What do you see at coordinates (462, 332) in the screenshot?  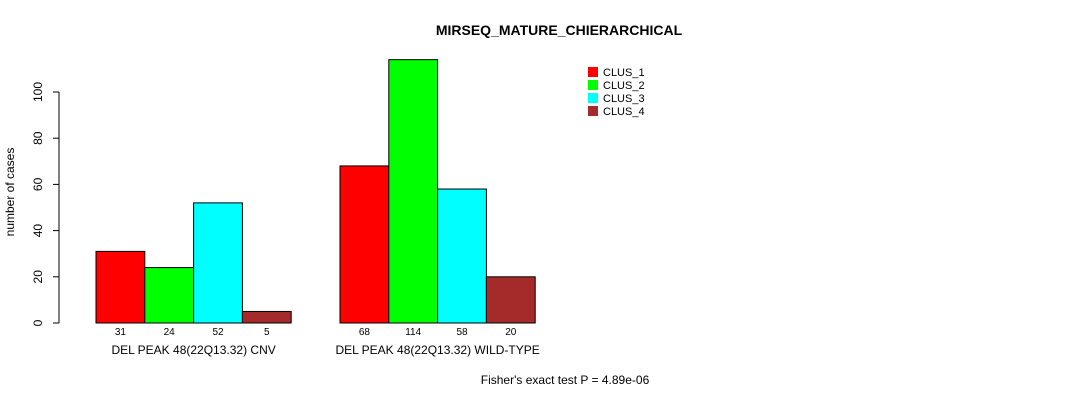 I see `bar-value-label: 58` at bounding box center [462, 332].